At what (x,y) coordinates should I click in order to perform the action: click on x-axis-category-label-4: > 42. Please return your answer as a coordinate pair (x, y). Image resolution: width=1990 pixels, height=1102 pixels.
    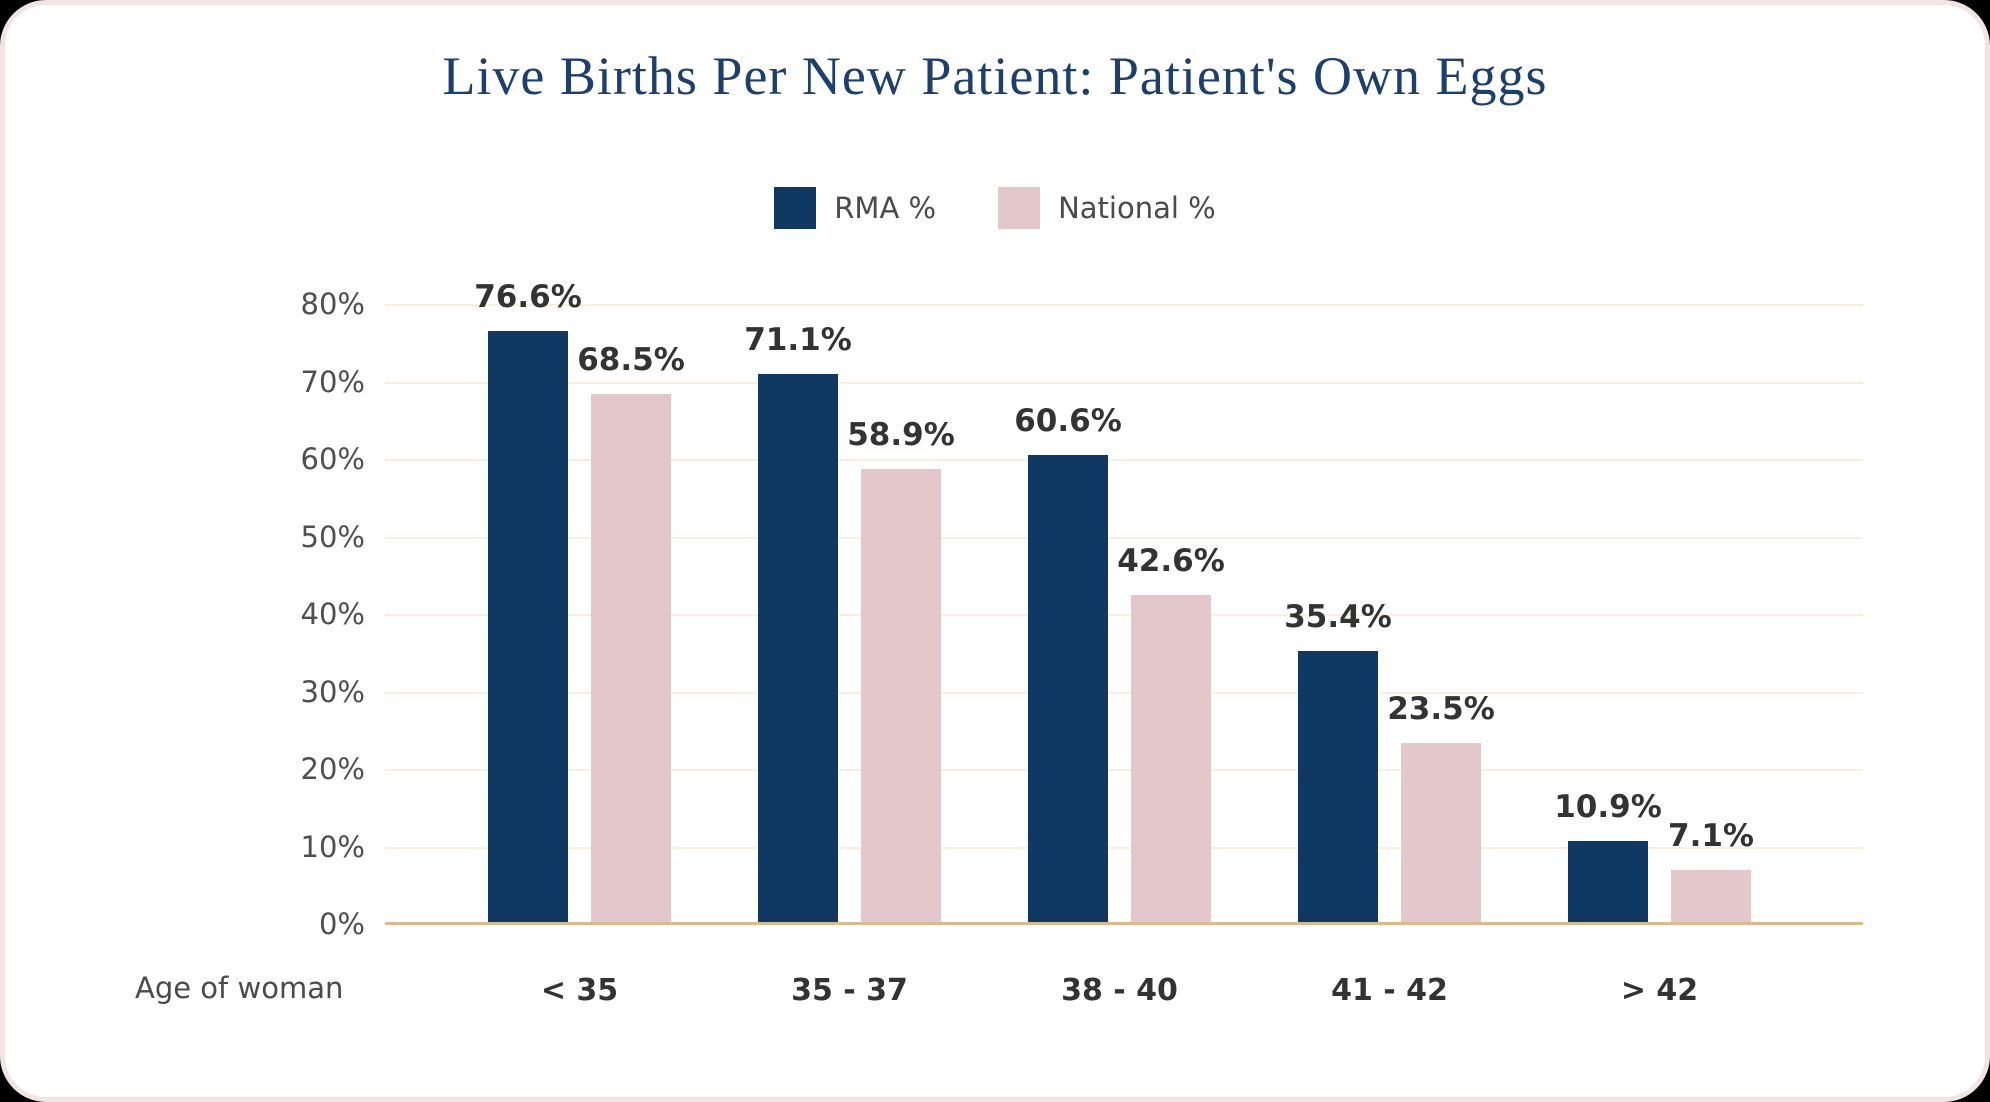
    Looking at the image, I should click on (1659, 990).